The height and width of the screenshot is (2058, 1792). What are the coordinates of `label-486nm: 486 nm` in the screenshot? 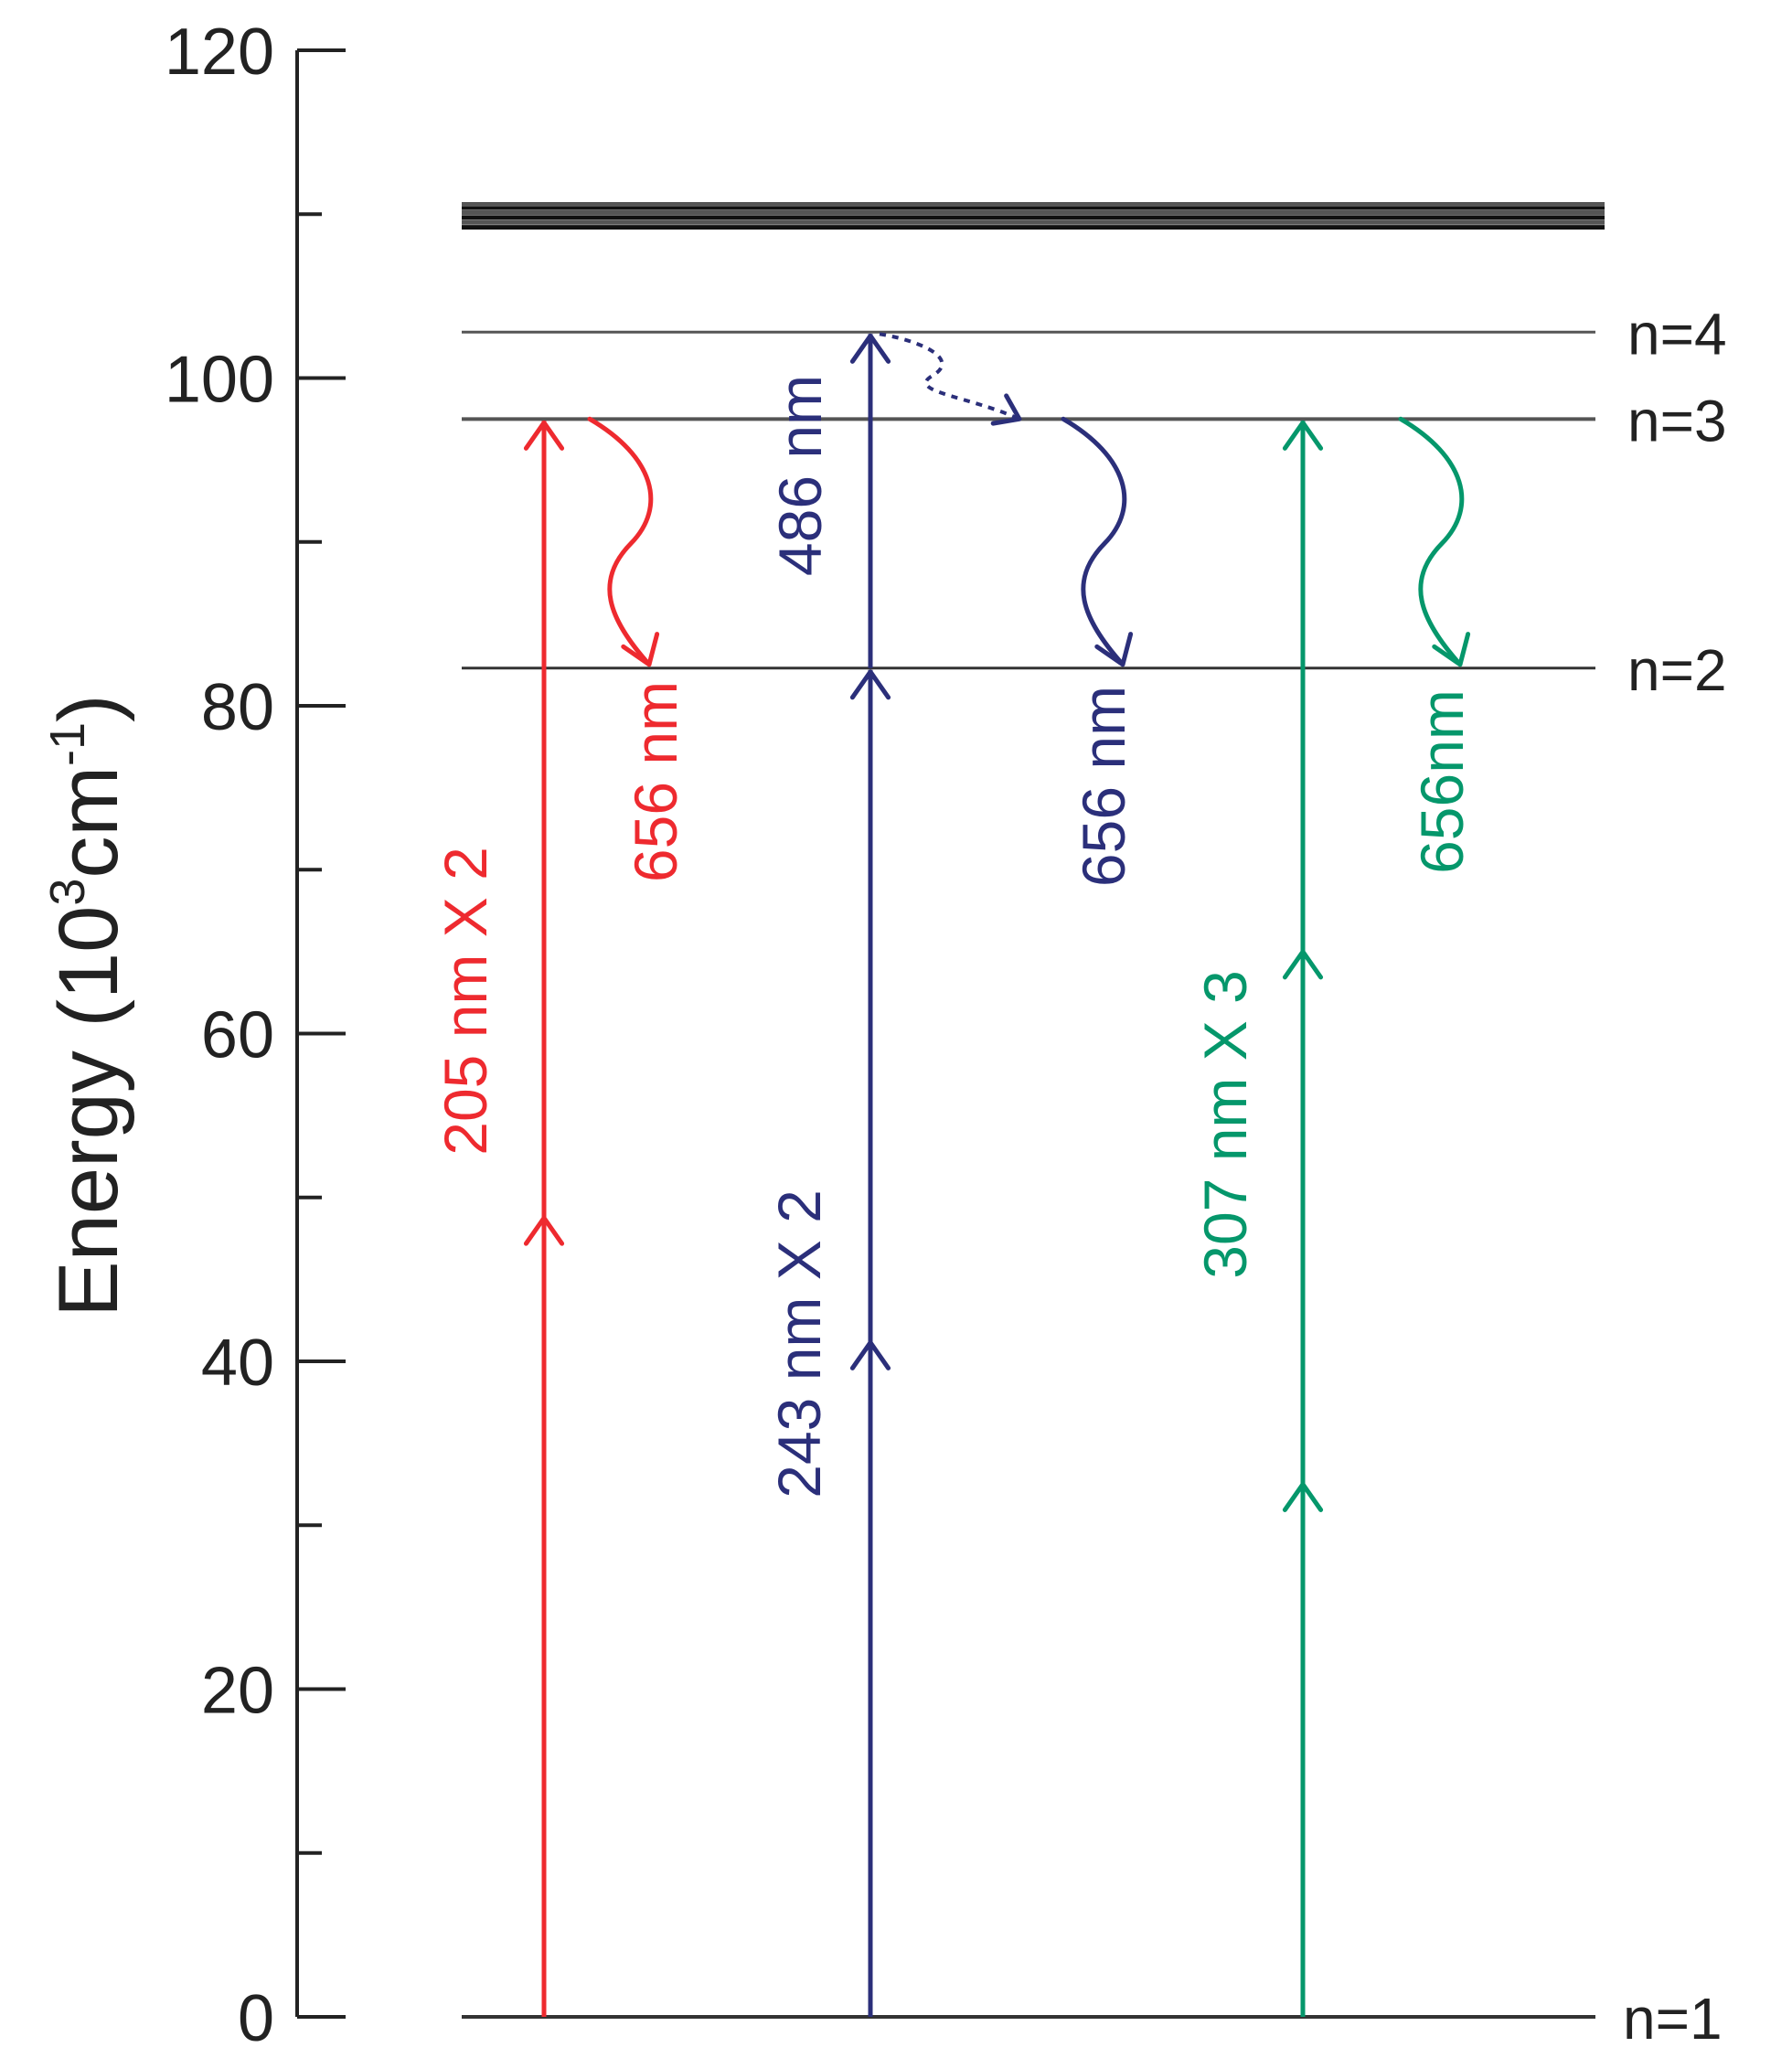 It's located at (800, 475).